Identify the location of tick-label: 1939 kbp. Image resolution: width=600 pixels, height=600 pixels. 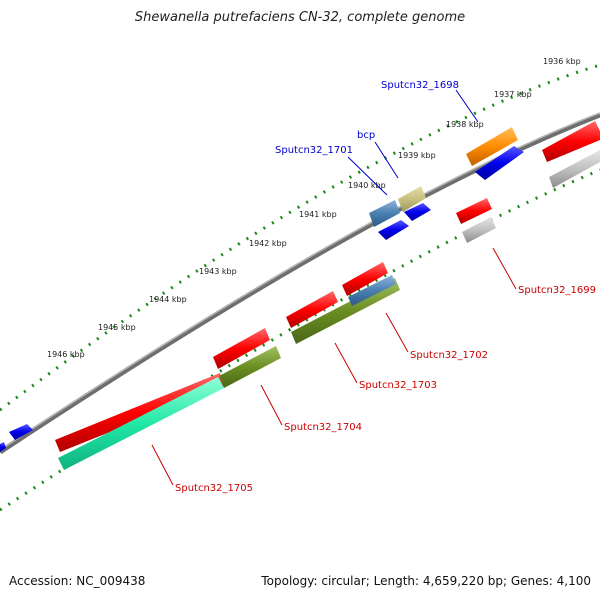
(417, 155).